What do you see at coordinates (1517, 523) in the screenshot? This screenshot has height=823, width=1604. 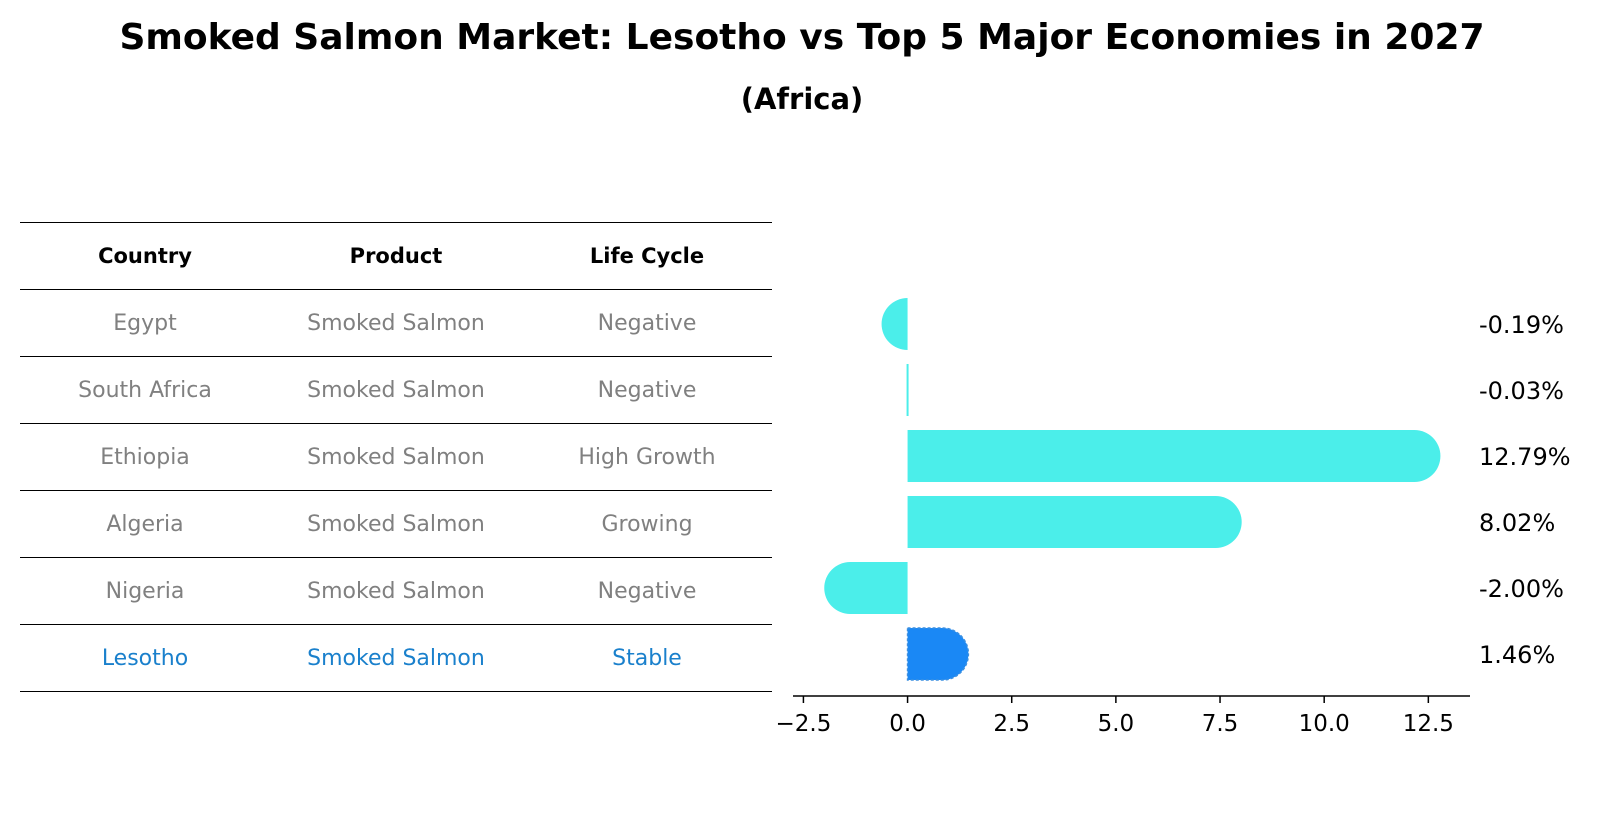 I see `value-label: 8.02%` at bounding box center [1517, 523].